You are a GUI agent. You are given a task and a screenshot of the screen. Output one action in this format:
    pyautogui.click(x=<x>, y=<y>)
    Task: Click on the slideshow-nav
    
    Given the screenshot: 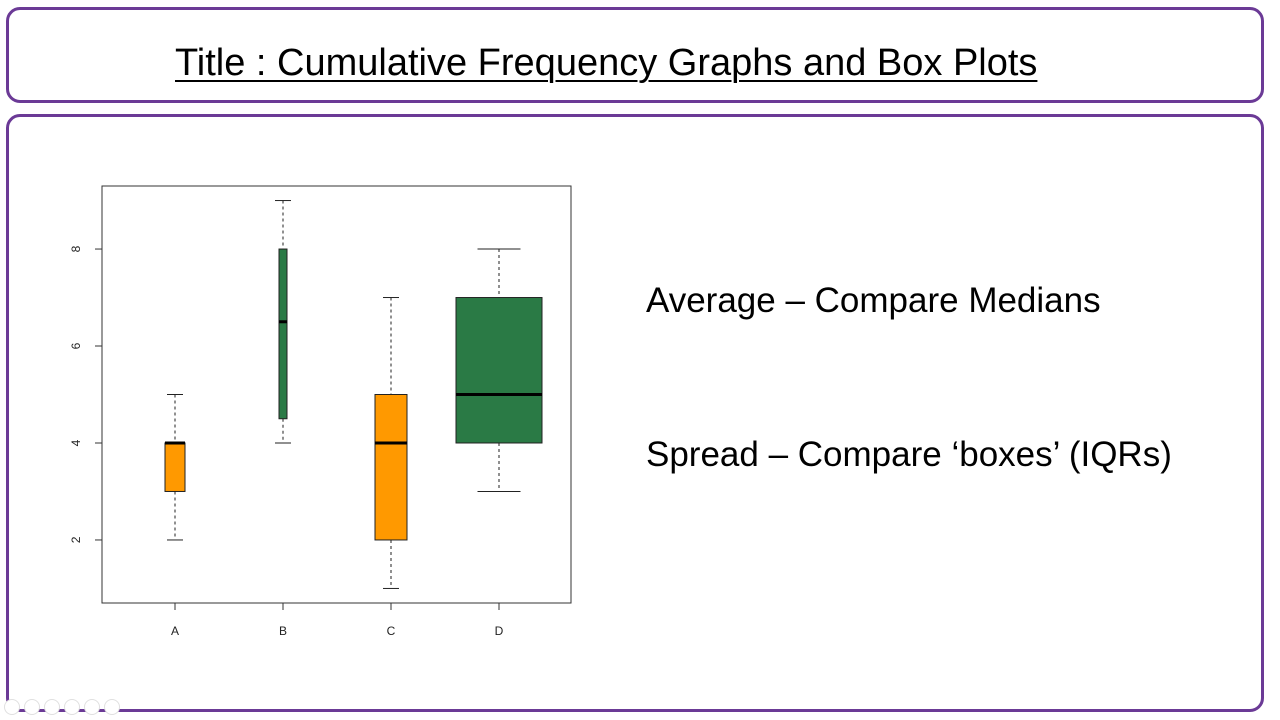 What is the action you would take?
    pyautogui.click(x=62, y=707)
    